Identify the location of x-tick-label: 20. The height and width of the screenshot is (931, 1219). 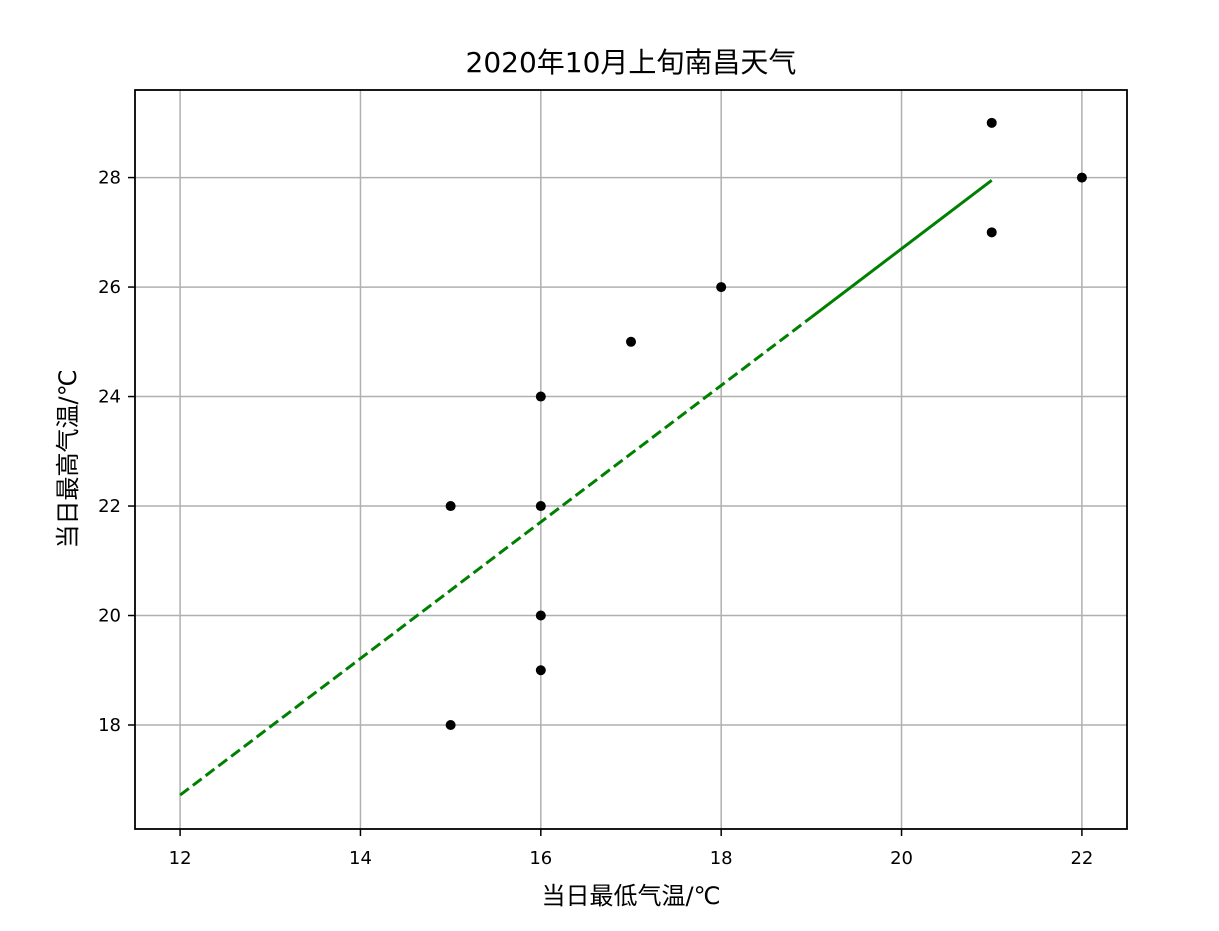
(901, 858).